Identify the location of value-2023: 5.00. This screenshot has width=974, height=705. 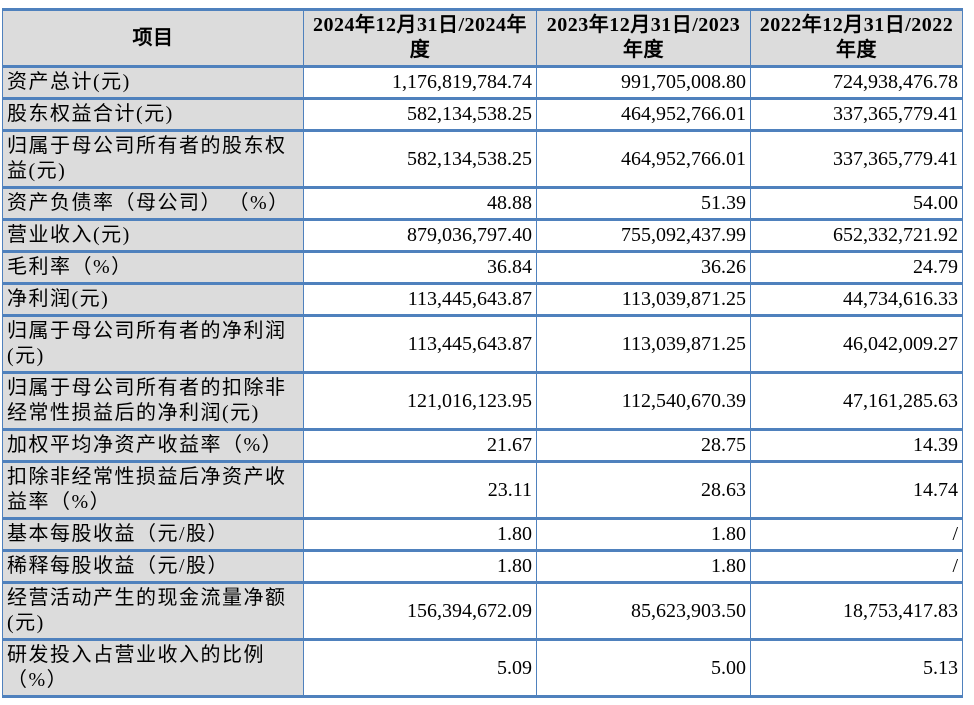
(643, 668).